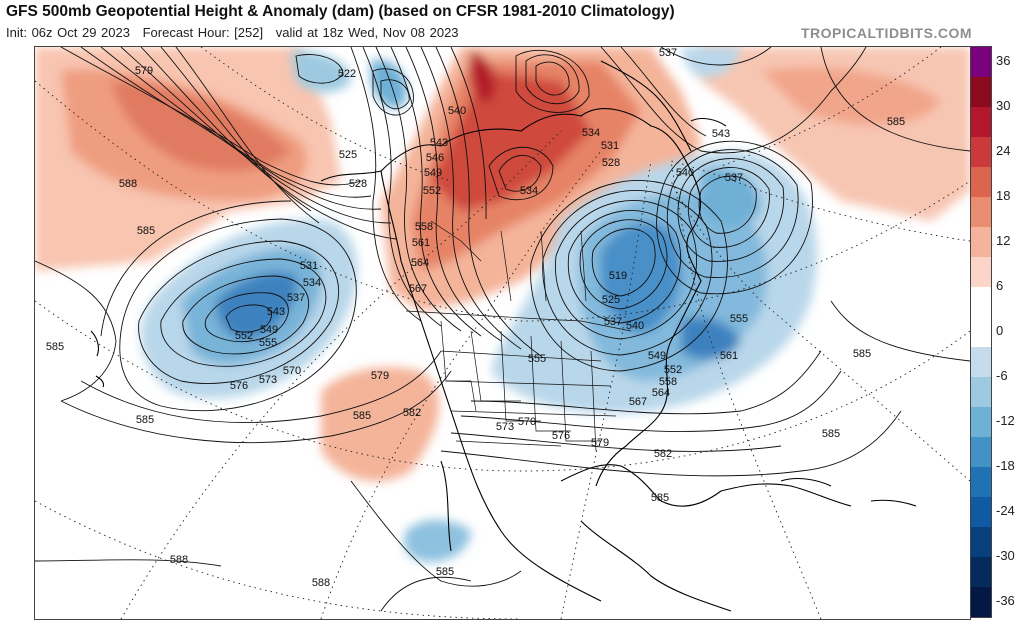  I want to click on colorbar-tick-label: -12, so click(1005, 420).